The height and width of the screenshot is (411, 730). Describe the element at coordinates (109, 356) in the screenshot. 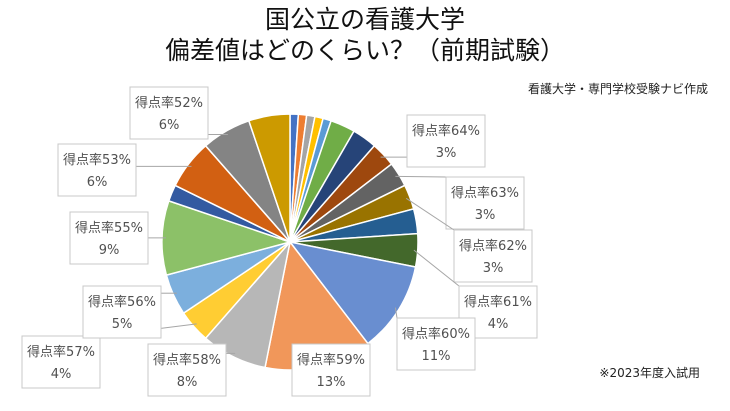

I see `data-label-16: 得点率57% 4%` at that location.